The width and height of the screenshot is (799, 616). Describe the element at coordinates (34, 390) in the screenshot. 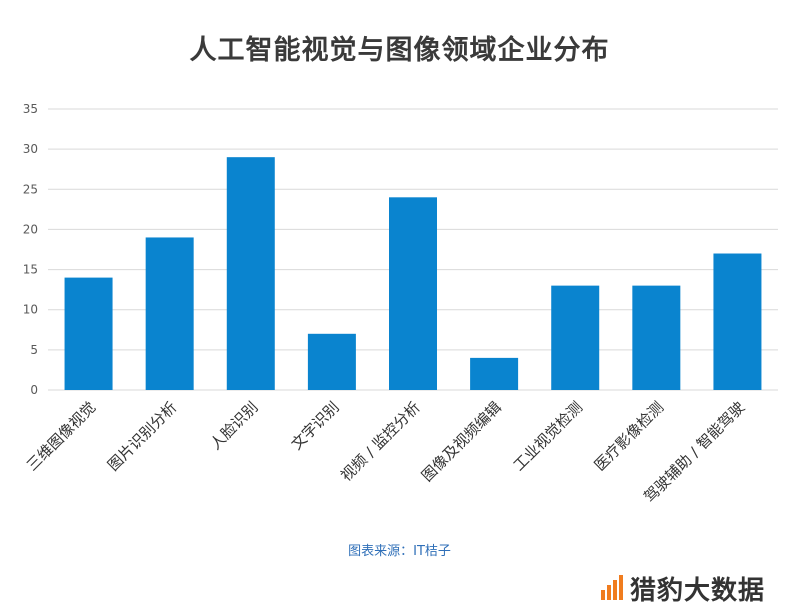

I see `y-tick-label: 0` at that location.